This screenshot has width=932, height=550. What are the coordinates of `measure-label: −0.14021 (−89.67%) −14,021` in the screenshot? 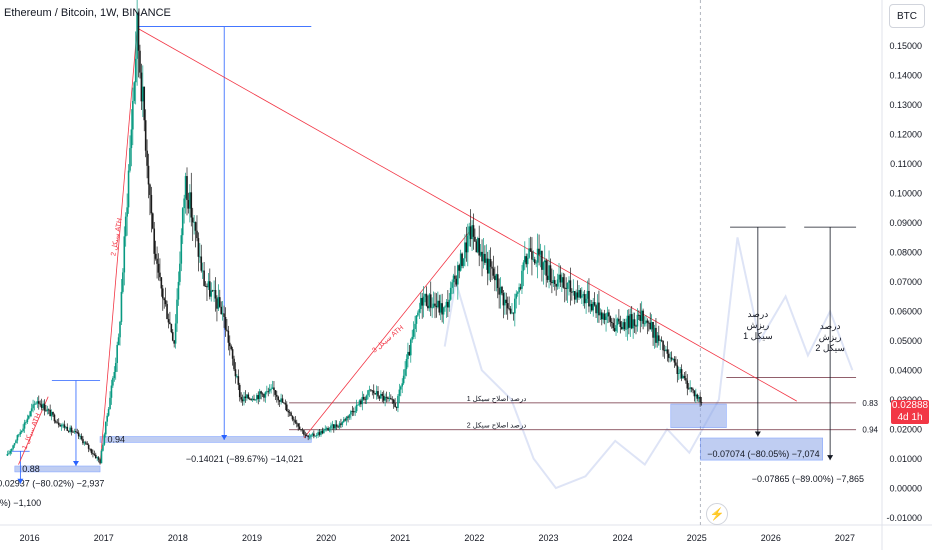 It's located at (244, 459).